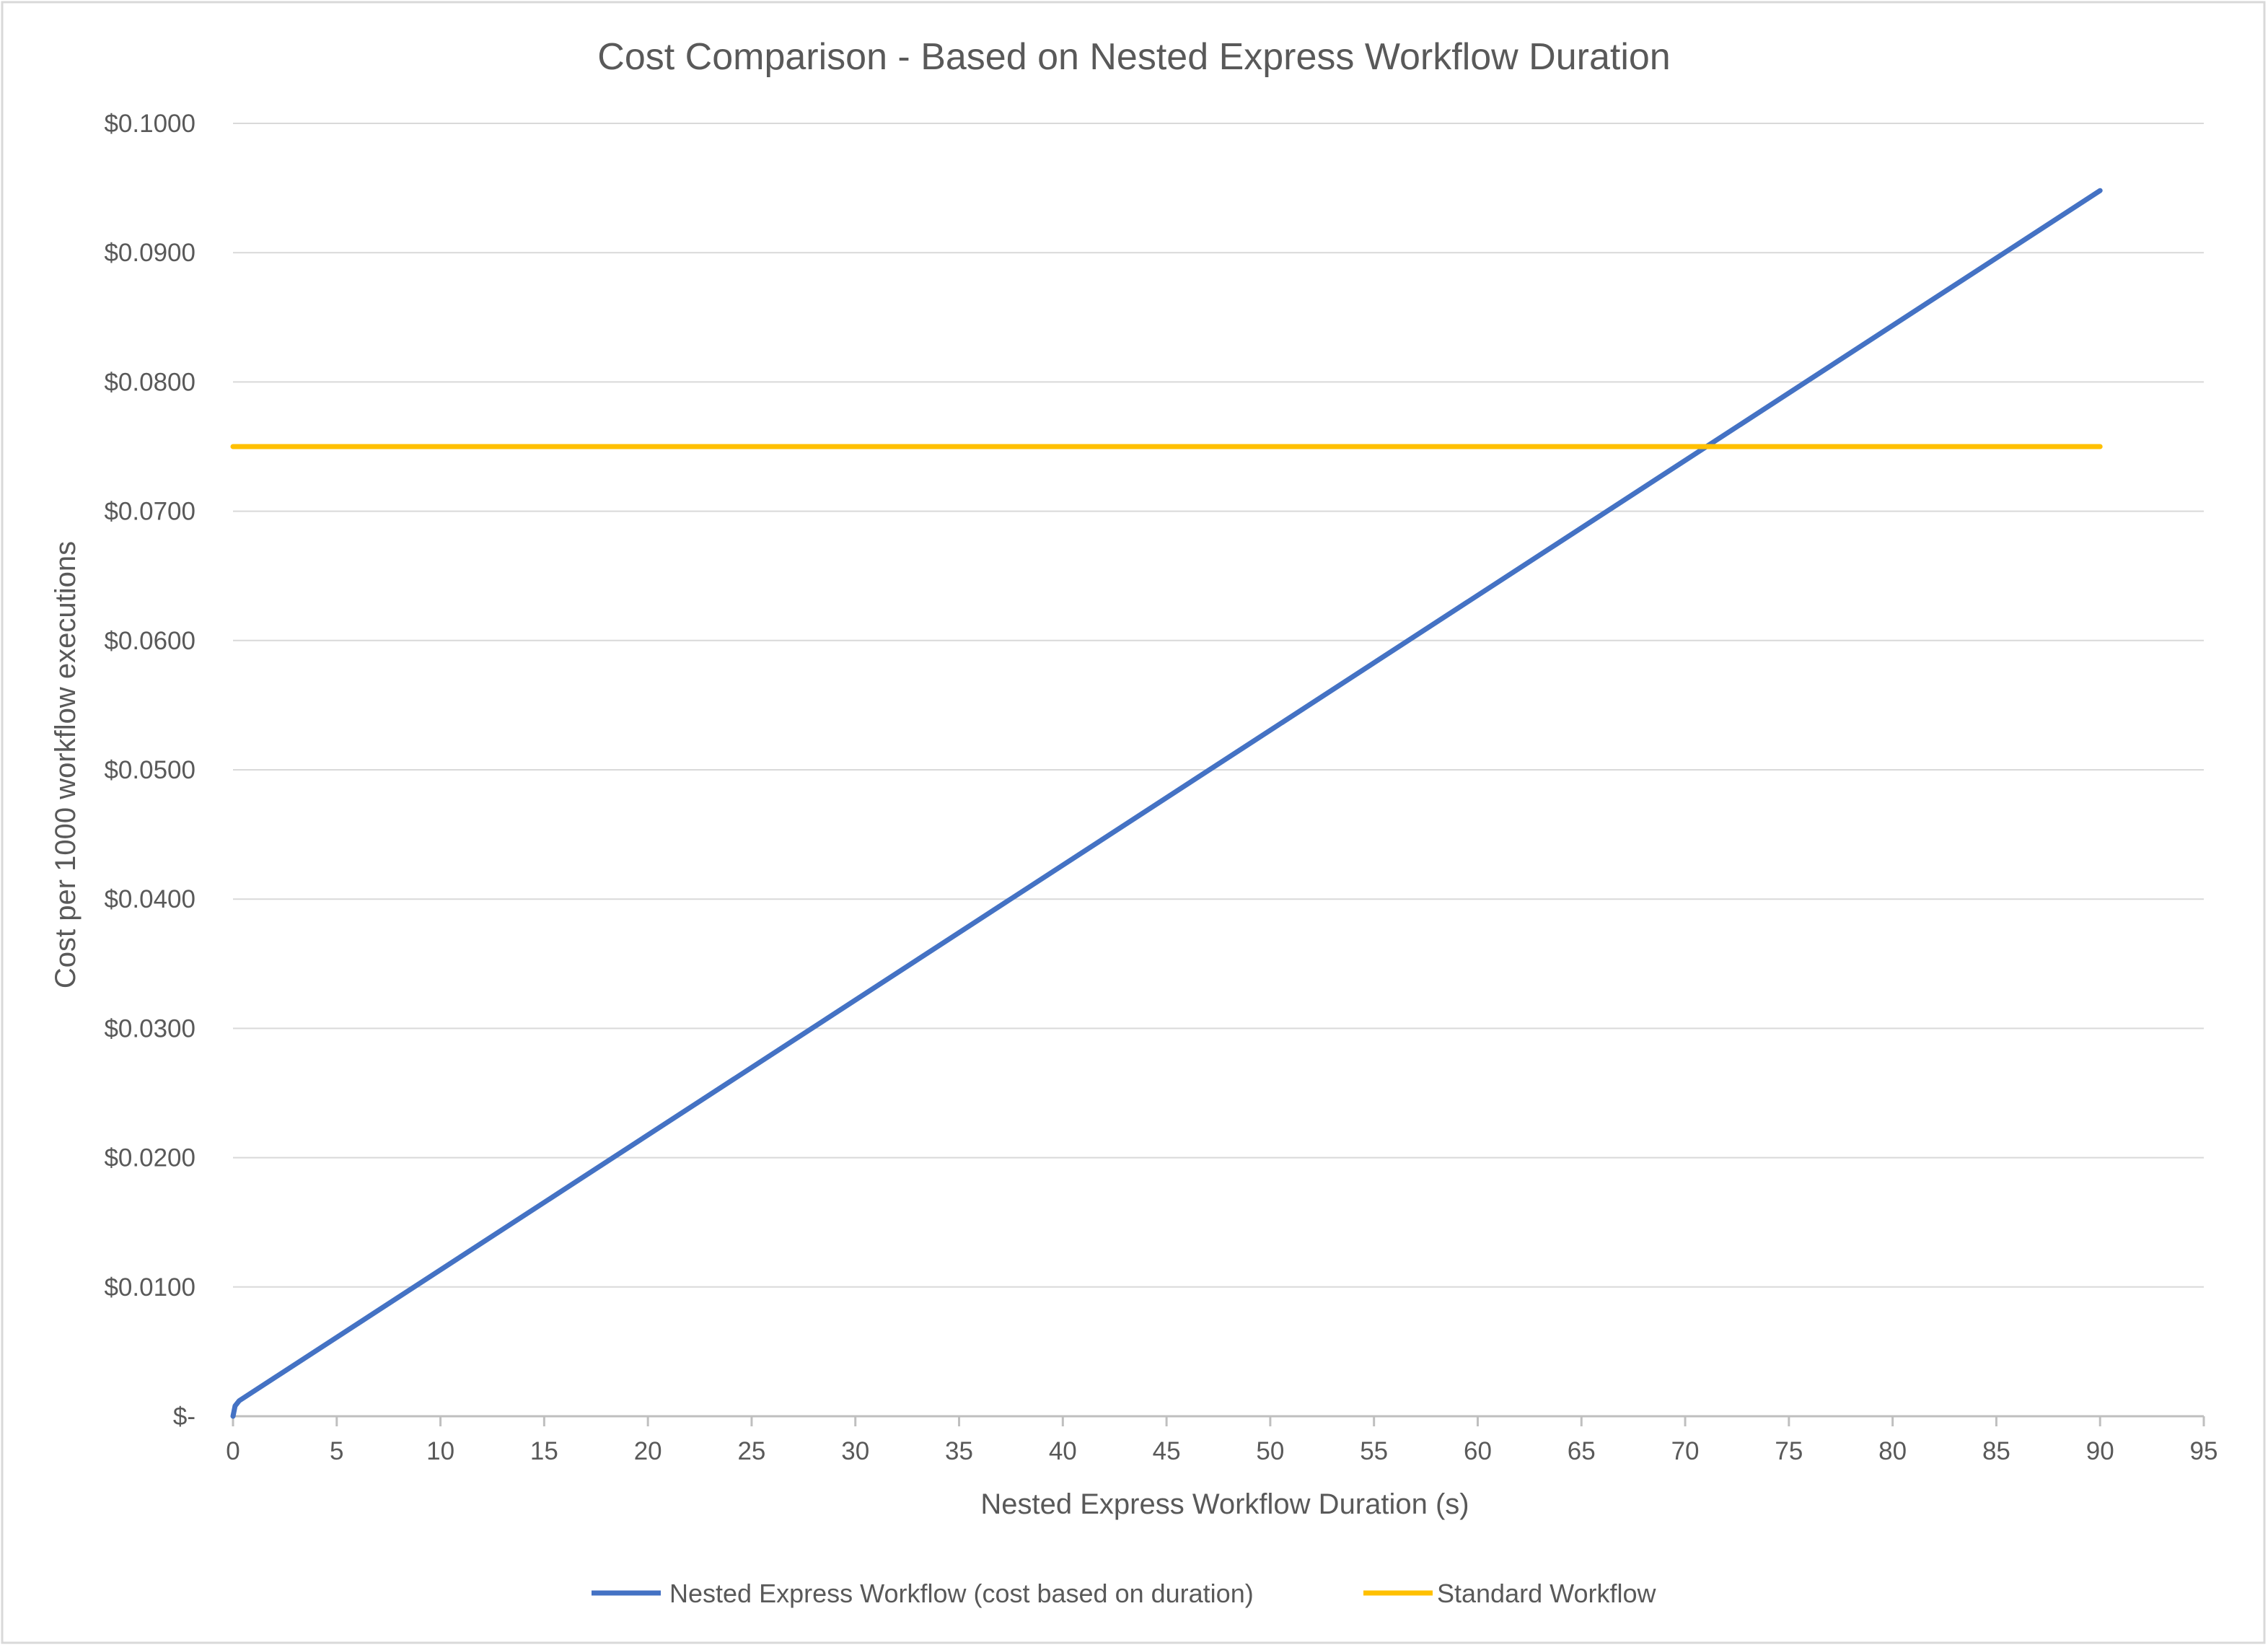 The image size is (2268, 1650). I want to click on y-tick-label: $0.1000, so click(150, 124).